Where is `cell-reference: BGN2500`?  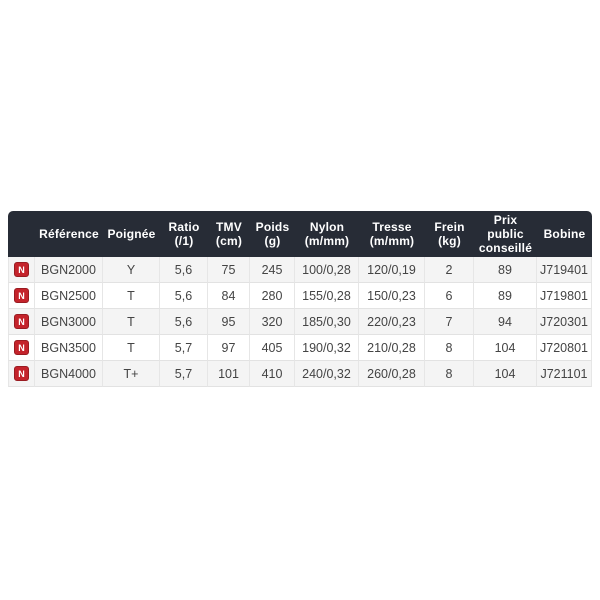 cell-reference: BGN2500 is located at coordinates (69, 296).